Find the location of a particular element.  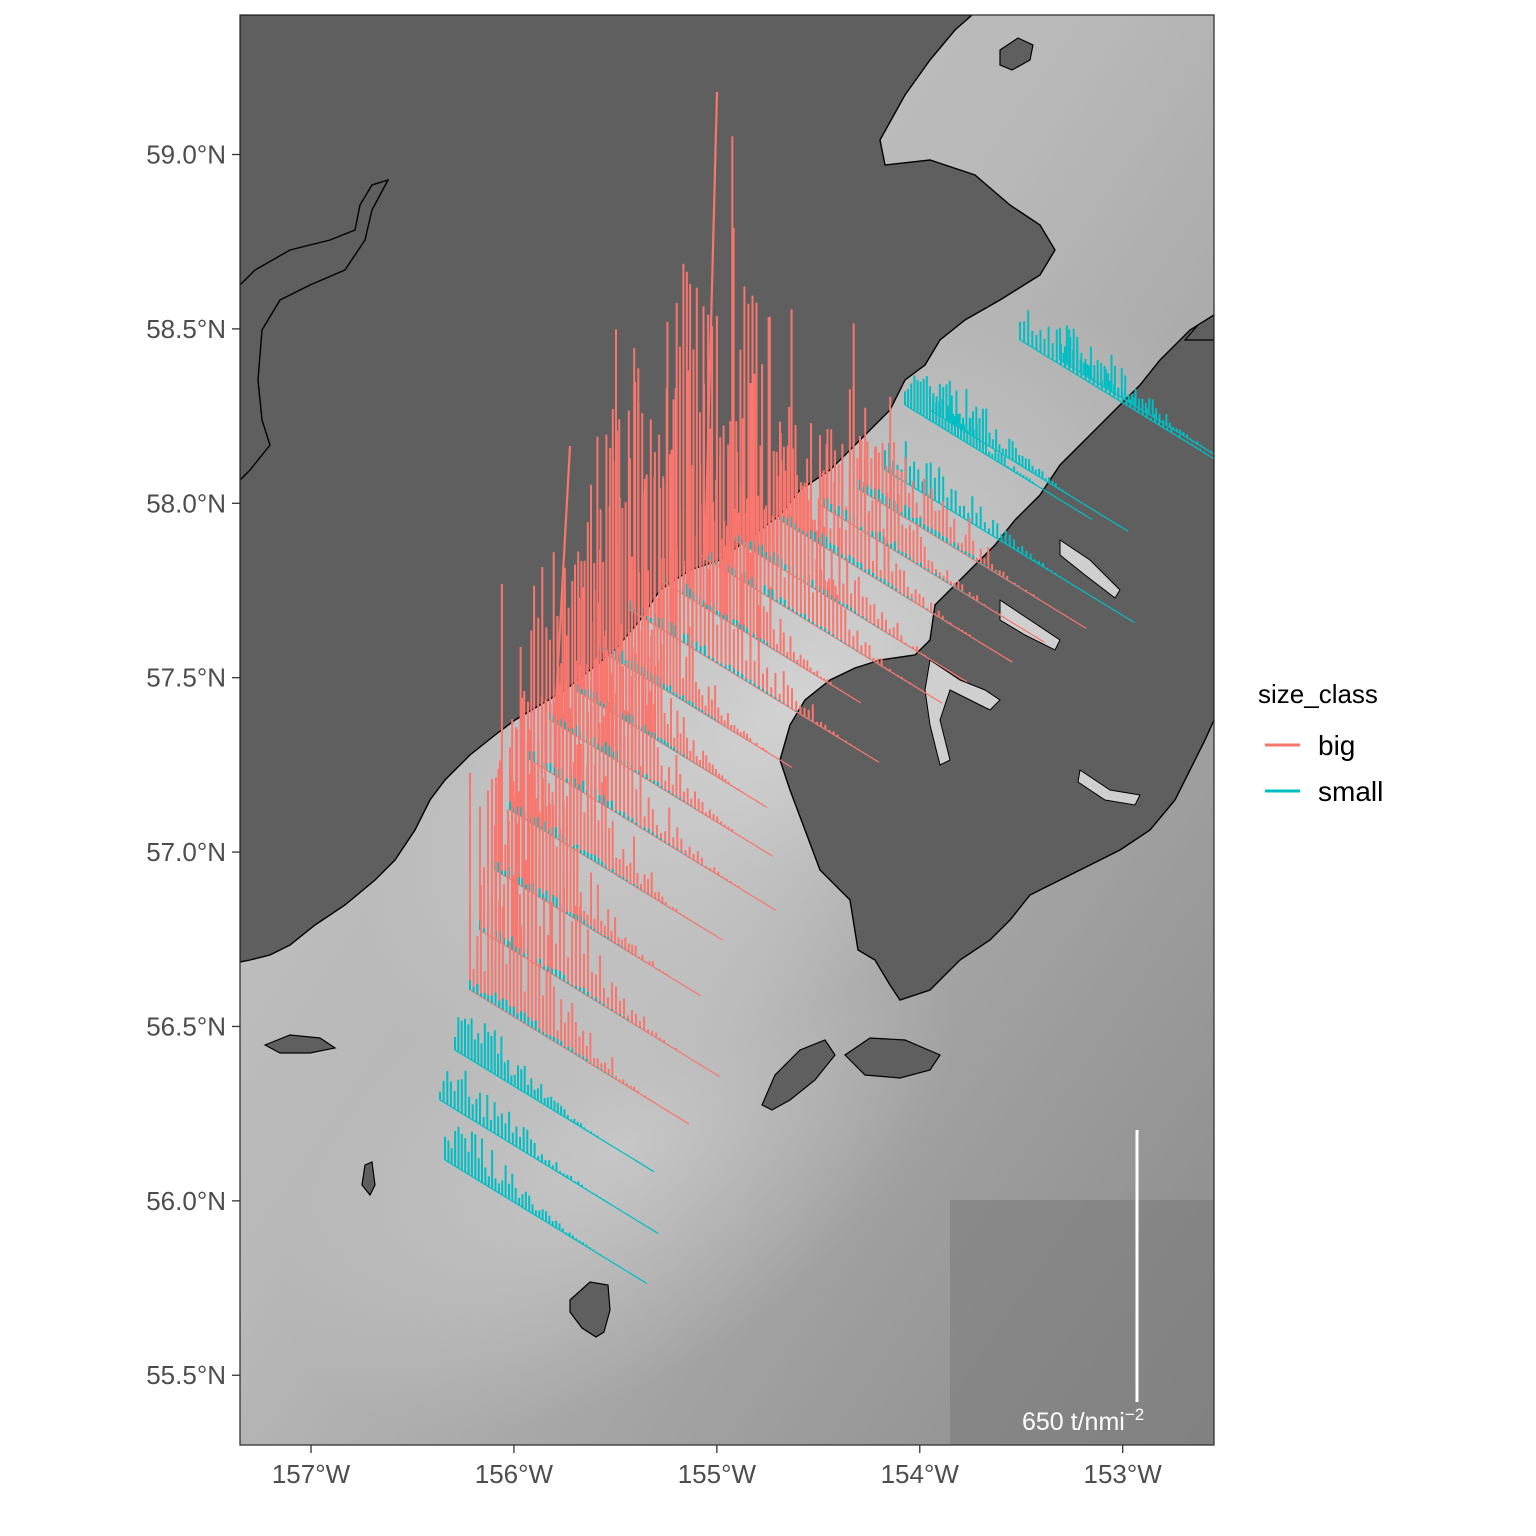

y-tick-label: 56.0°N is located at coordinates (186, 1201).